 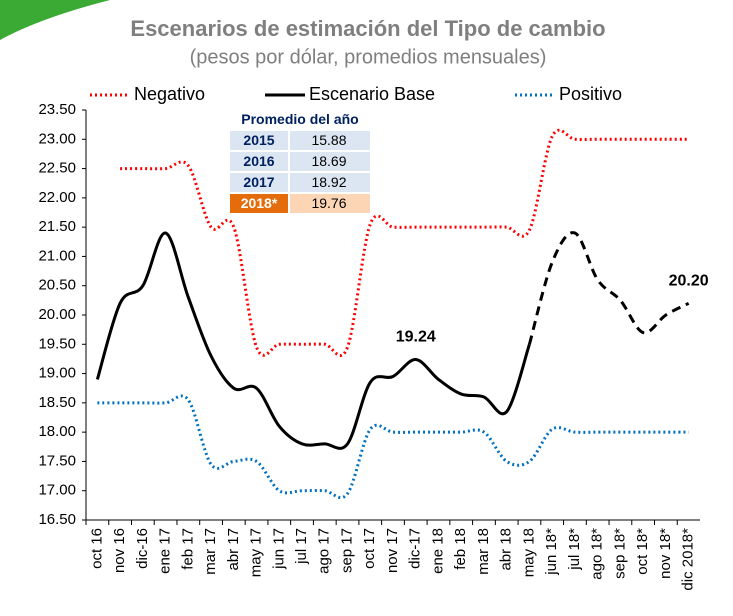 What do you see at coordinates (142, 548) in the screenshot?
I see `x-tick-label: dic-16` at bounding box center [142, 548].